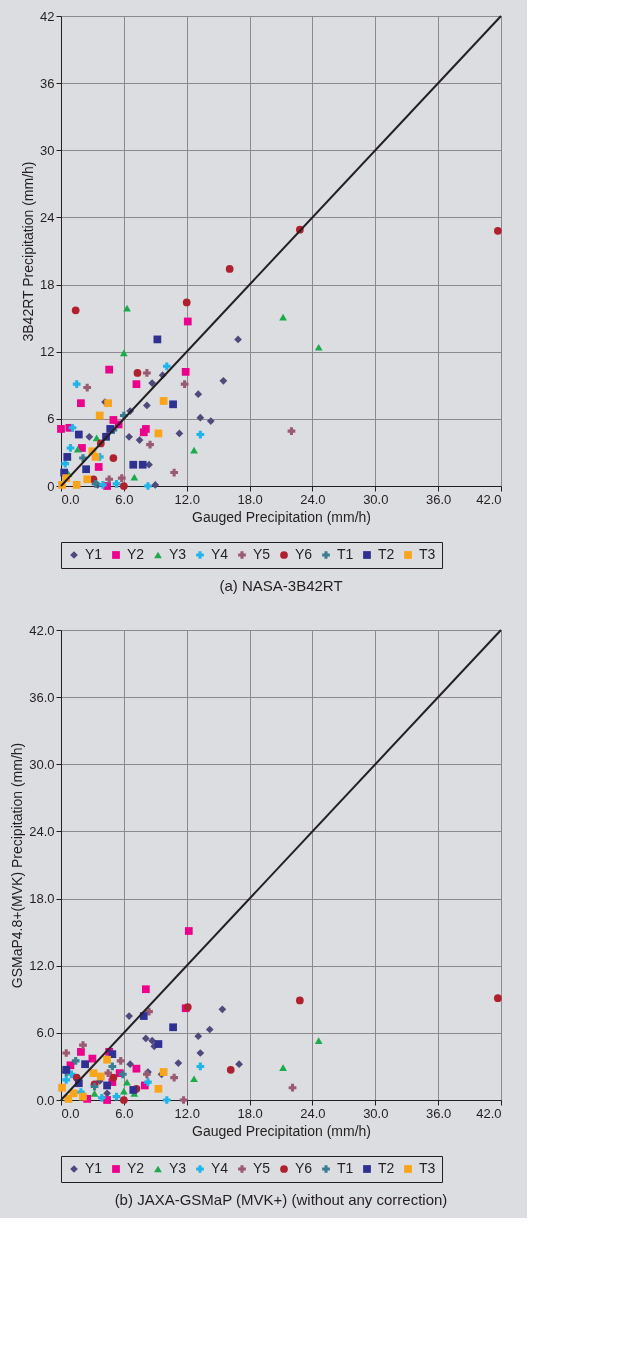  Describe the element at coordinates (47, 83) in the screenshot. I see `y-tick-label: 36` at that location.